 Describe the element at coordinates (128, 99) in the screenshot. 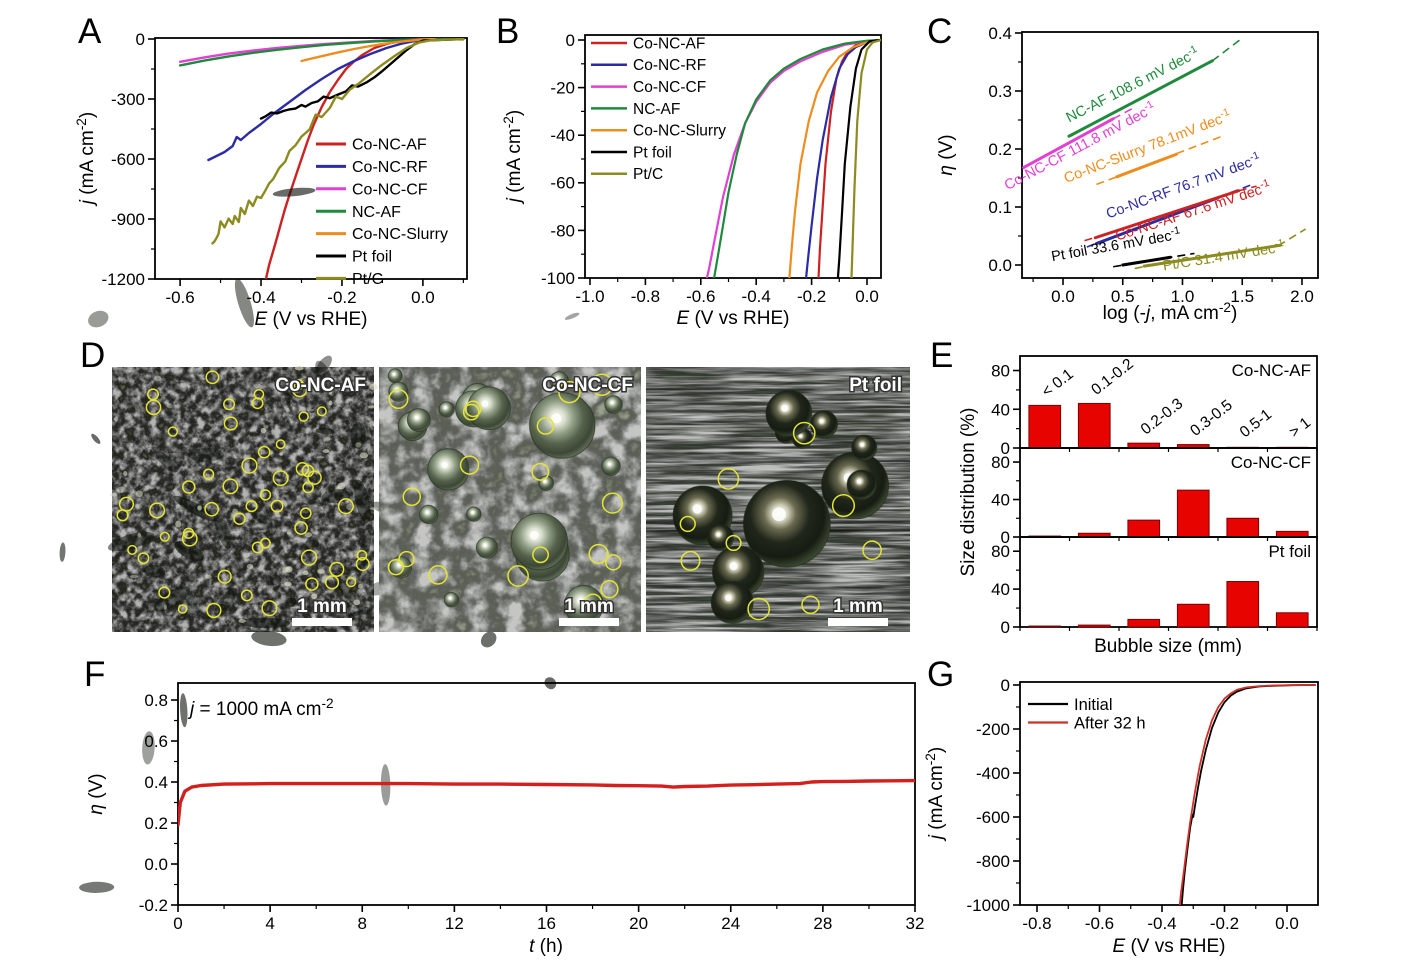

I see `svg-text: -300` at that location.